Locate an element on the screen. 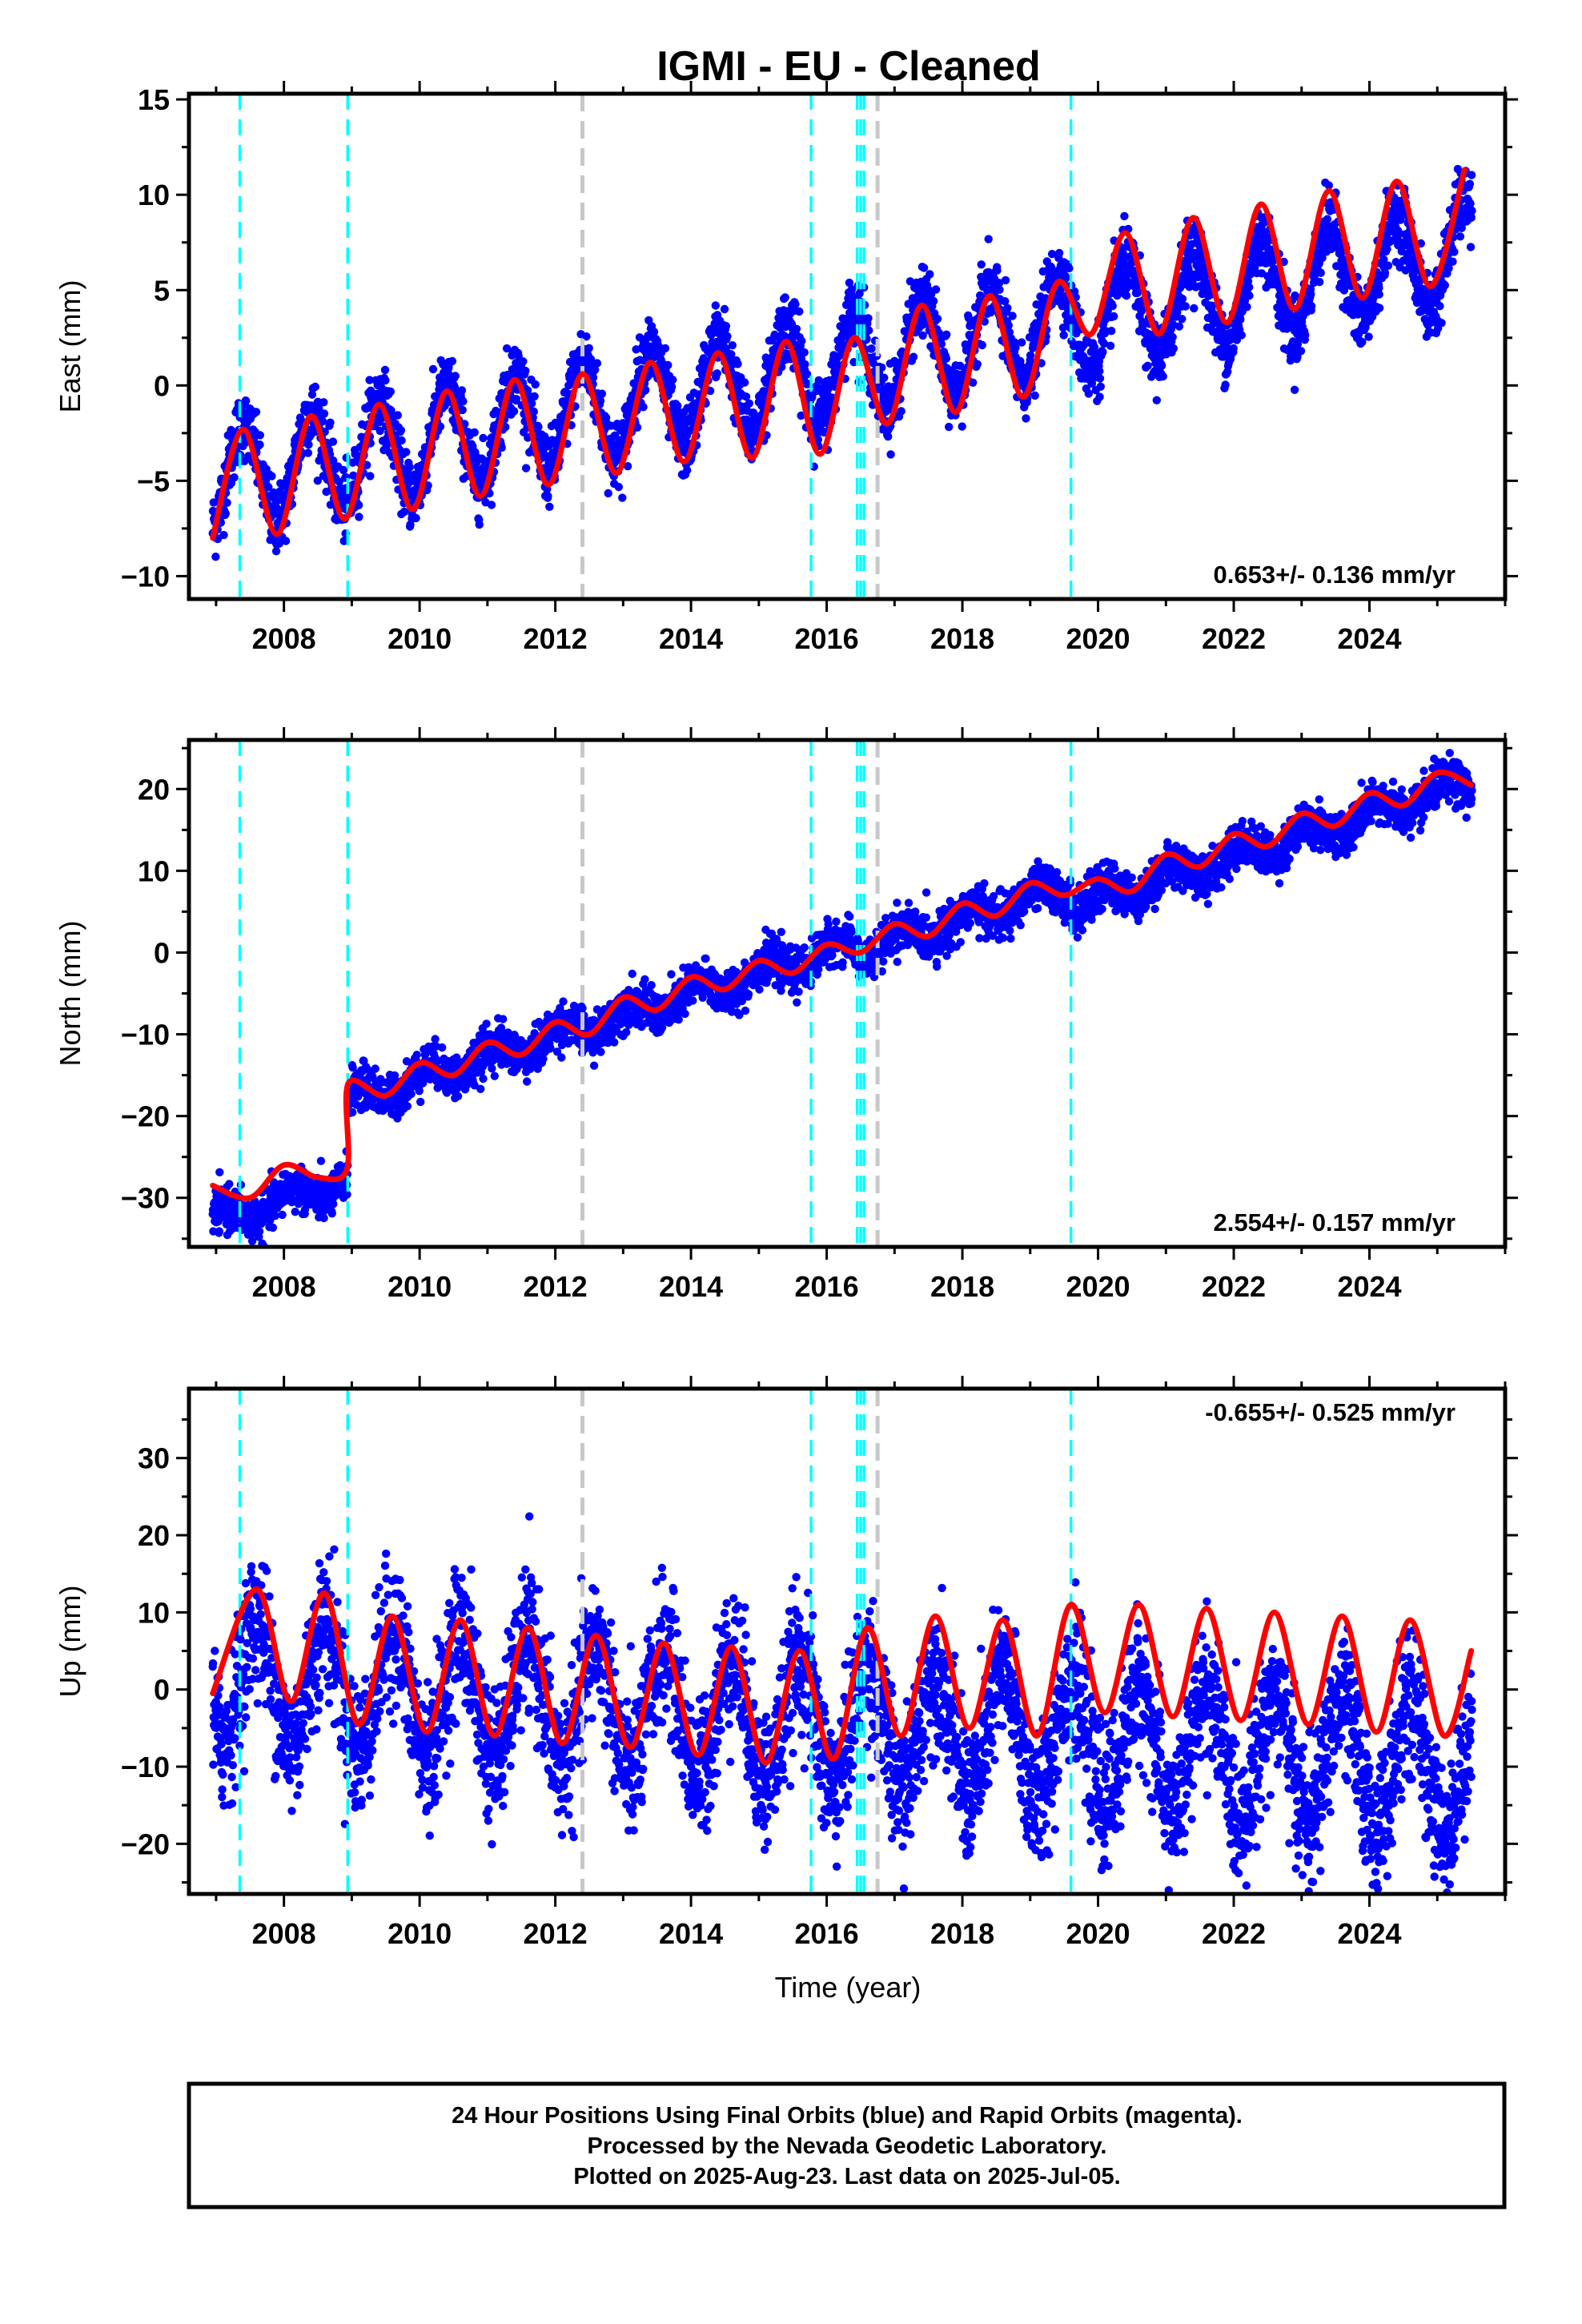 The height and width of the screenshot is (2324, 1582). y-tick-label: 5 is located at coordinates (162, 290).